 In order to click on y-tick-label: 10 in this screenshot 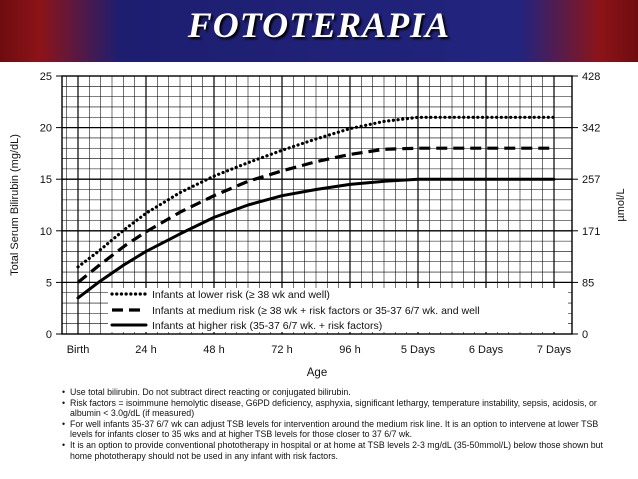, I will do `click(46, 232)`.